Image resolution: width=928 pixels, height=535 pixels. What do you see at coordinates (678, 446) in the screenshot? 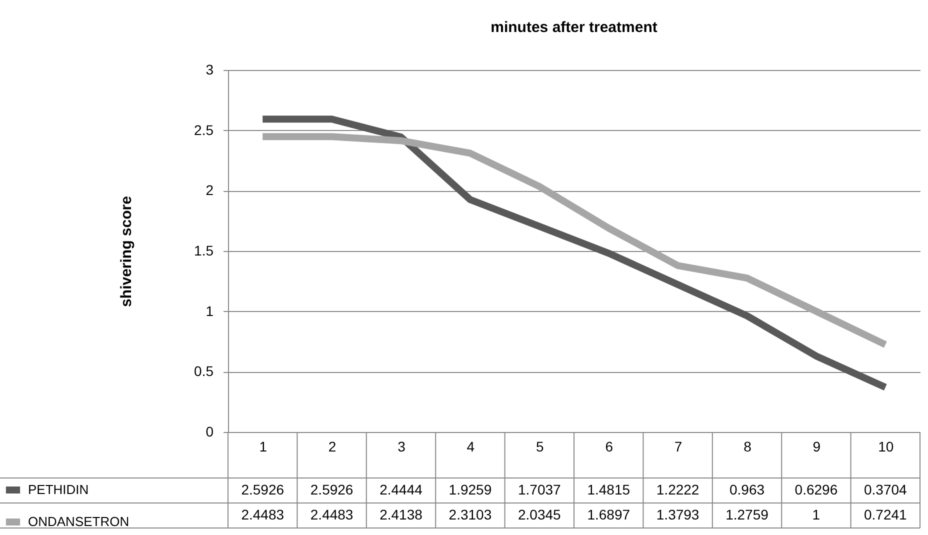
I see `x-tick-label: 7` at bounding box center [678, 446].